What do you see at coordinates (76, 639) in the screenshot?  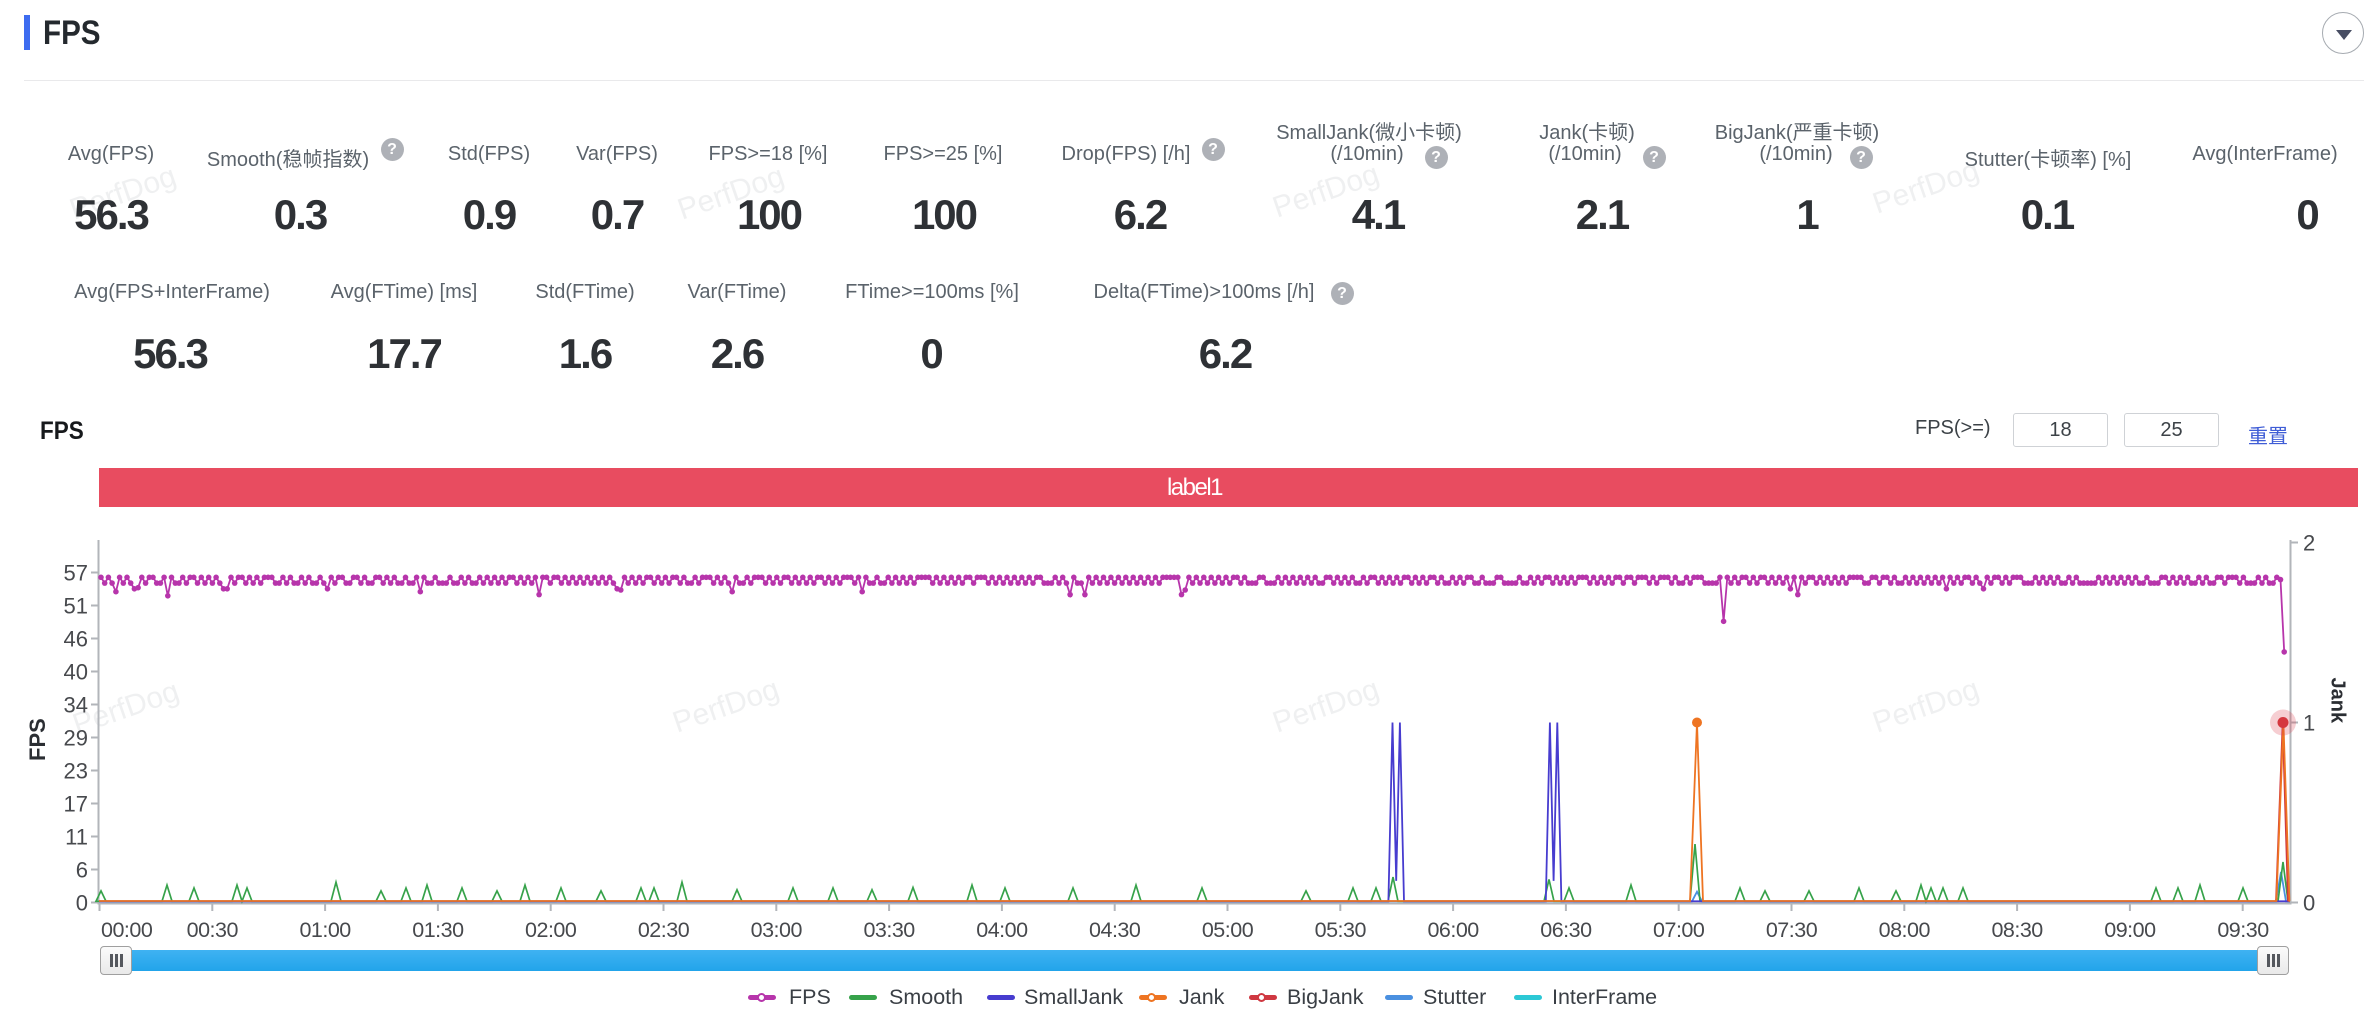 I see `svg-text: 46` at bounding box center [76, 639].